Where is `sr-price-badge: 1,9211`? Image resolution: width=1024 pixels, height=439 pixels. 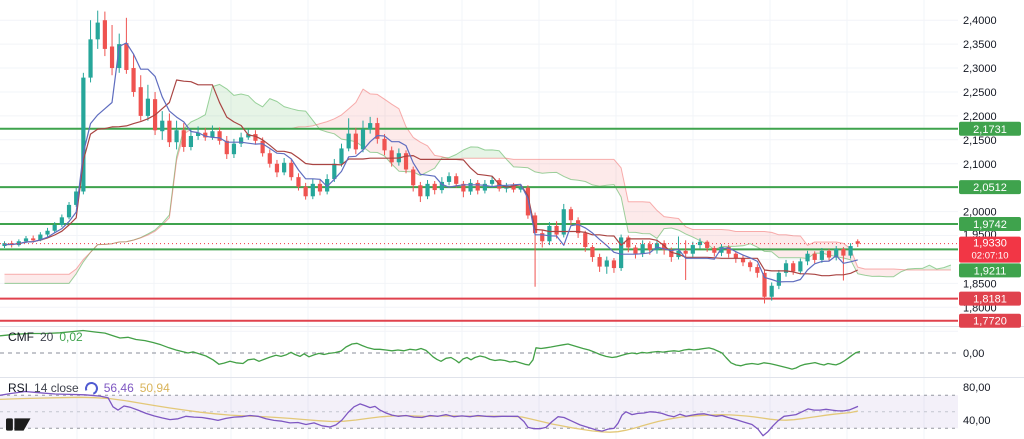
sr-price-badge: 1,9211 is located at coordinates (990, 271).